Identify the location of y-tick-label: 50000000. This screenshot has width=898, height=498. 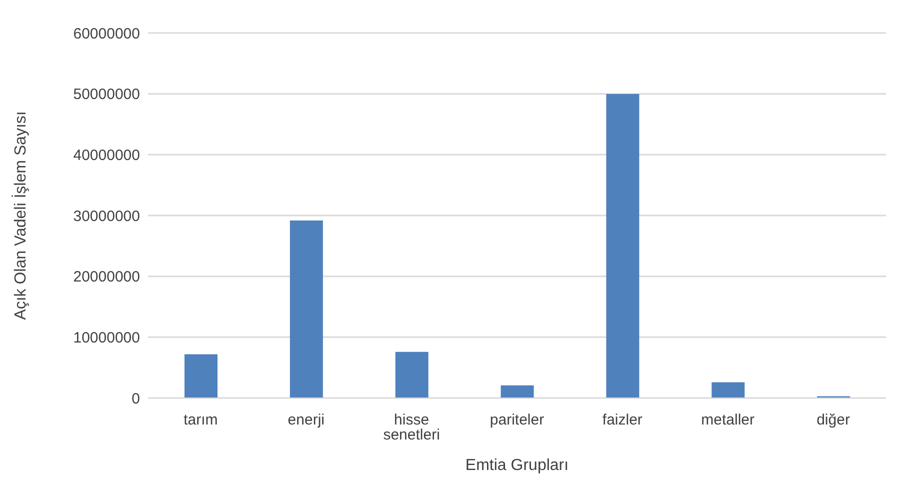
(106, 95).